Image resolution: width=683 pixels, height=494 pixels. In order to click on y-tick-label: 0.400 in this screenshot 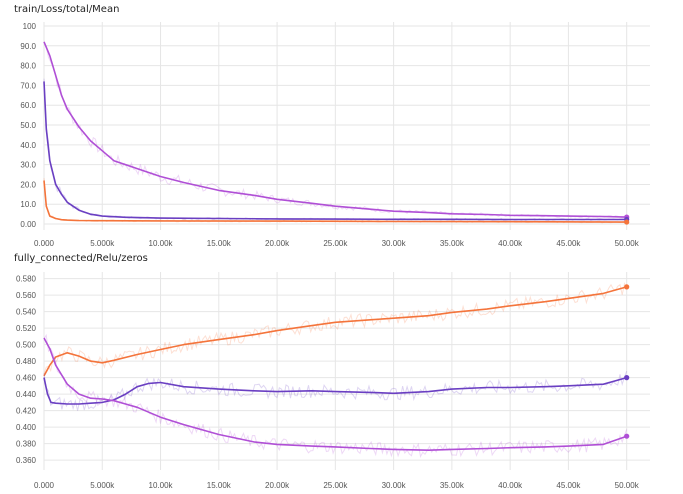, I will do `click(26, 427)`.